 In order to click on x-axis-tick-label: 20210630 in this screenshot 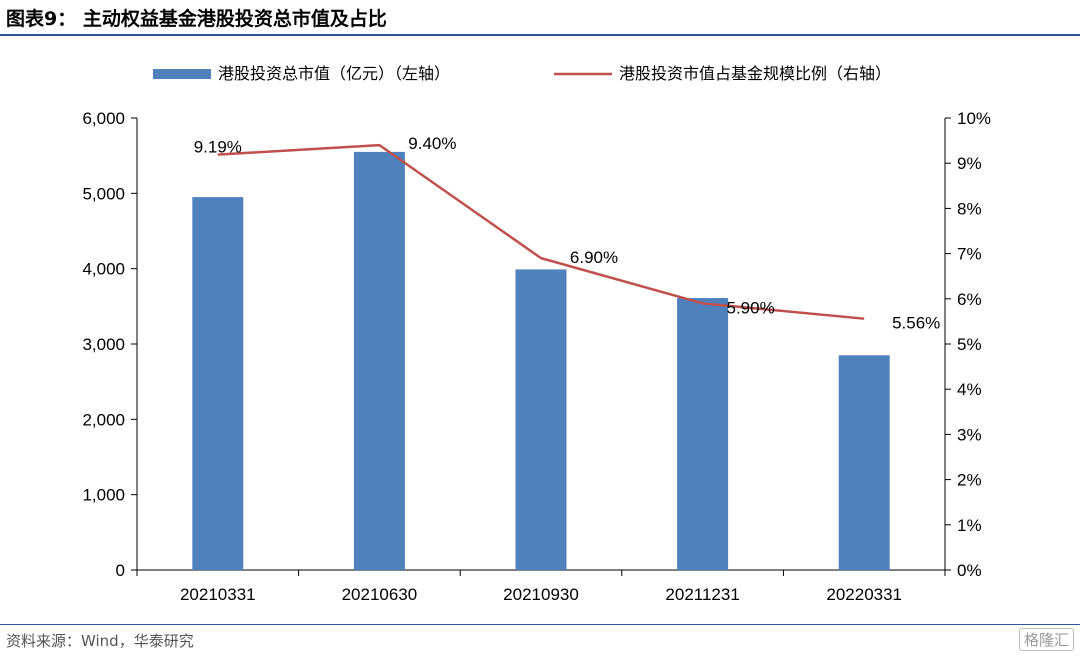, I will do `click(380, 594)`.